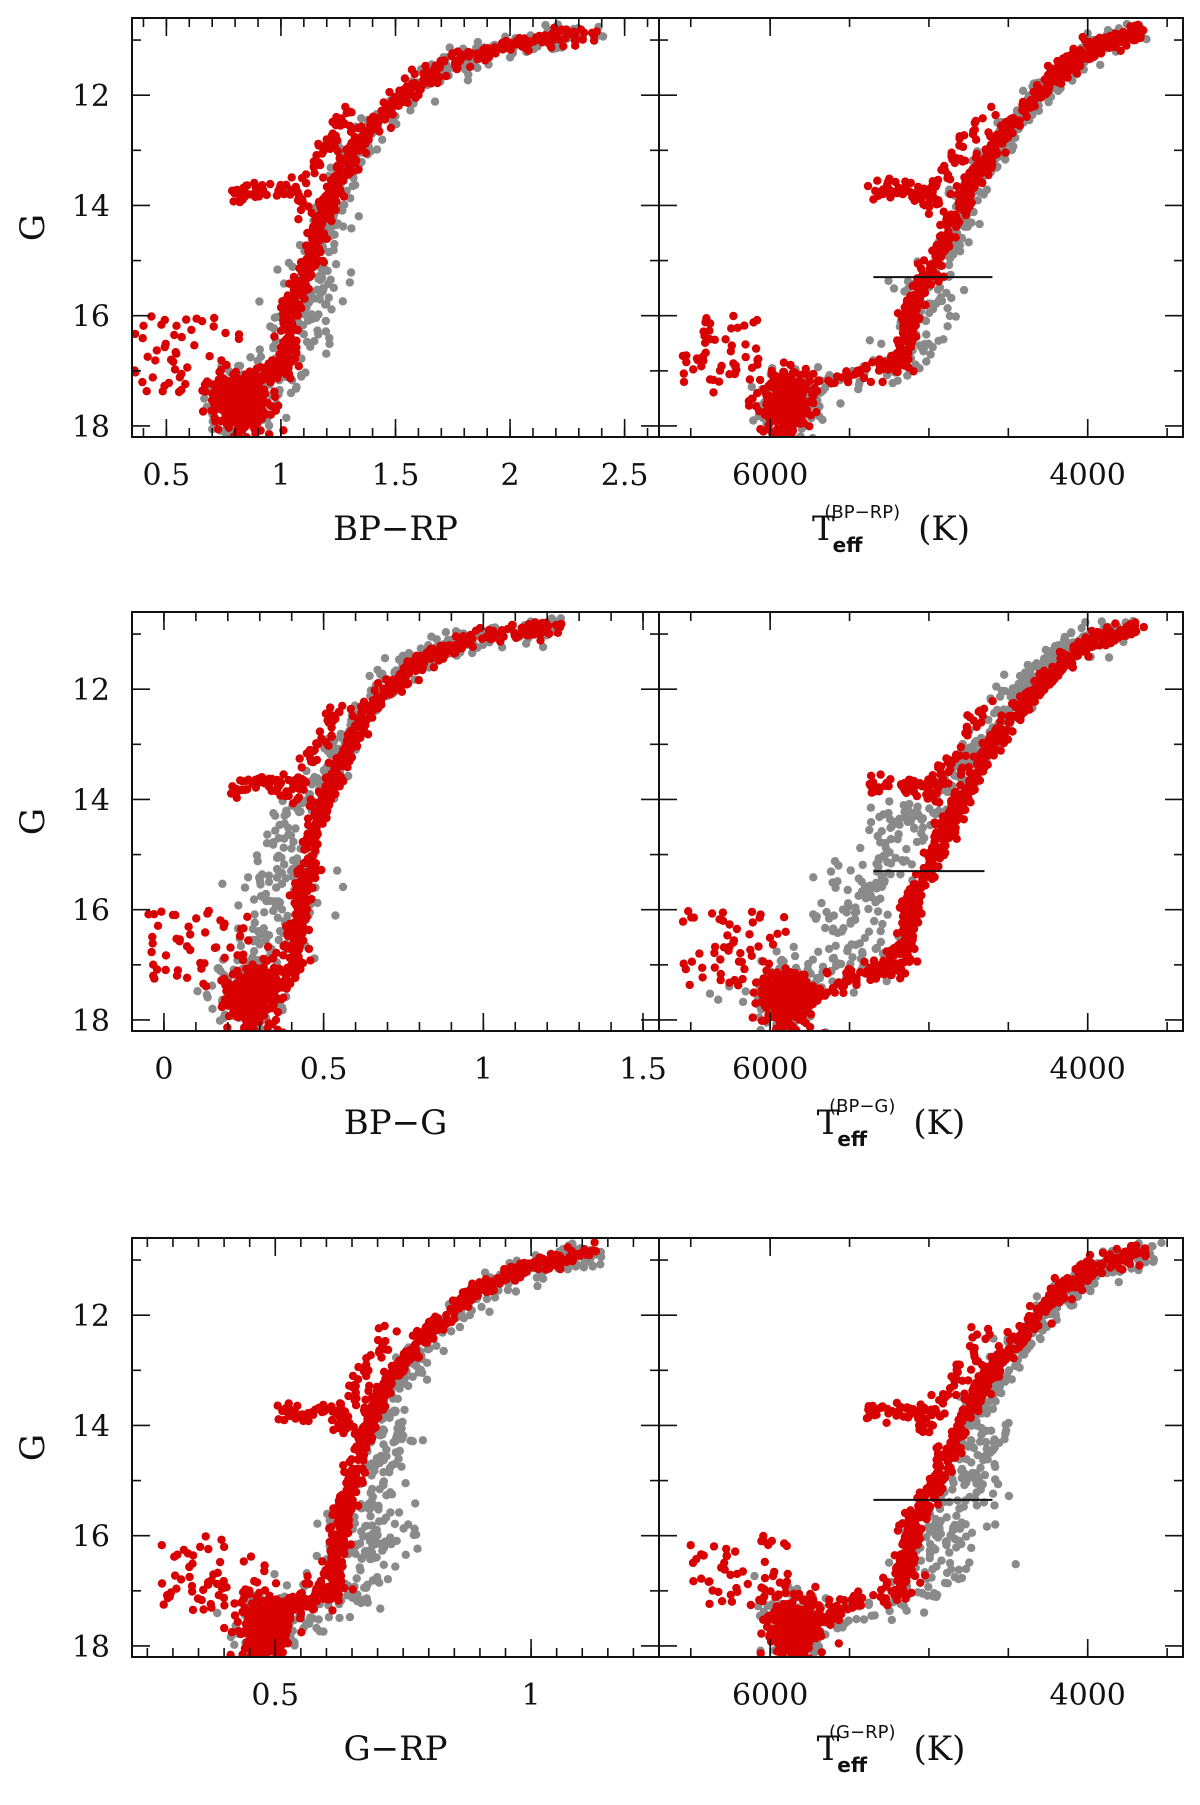 The image size is (1200, 1805). Describe the element at coordinates (324, 1069) in the screenshot. I see `x-tick-label: 0.5` at that location.